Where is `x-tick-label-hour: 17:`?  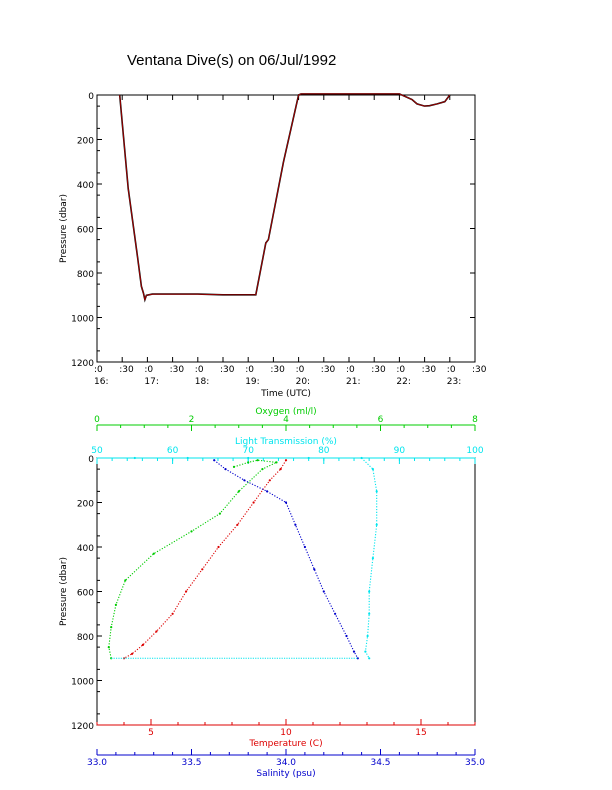
x-tick-label-hour: 17: is located at coordinates (151, 382).